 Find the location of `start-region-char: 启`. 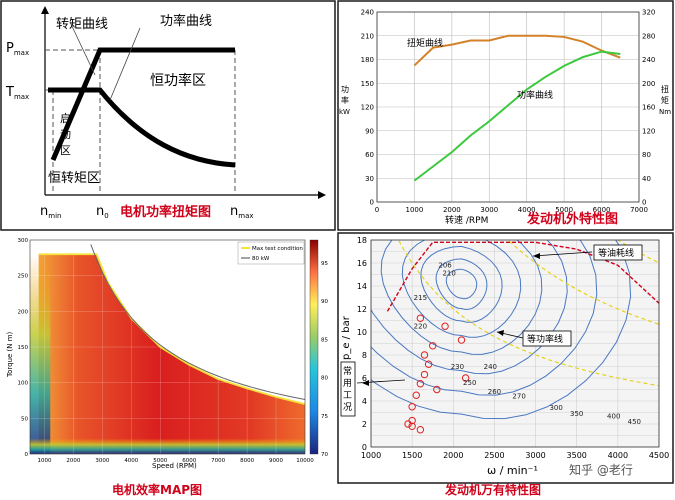

start-region-char: 启 is located at coordinates (65, 118).